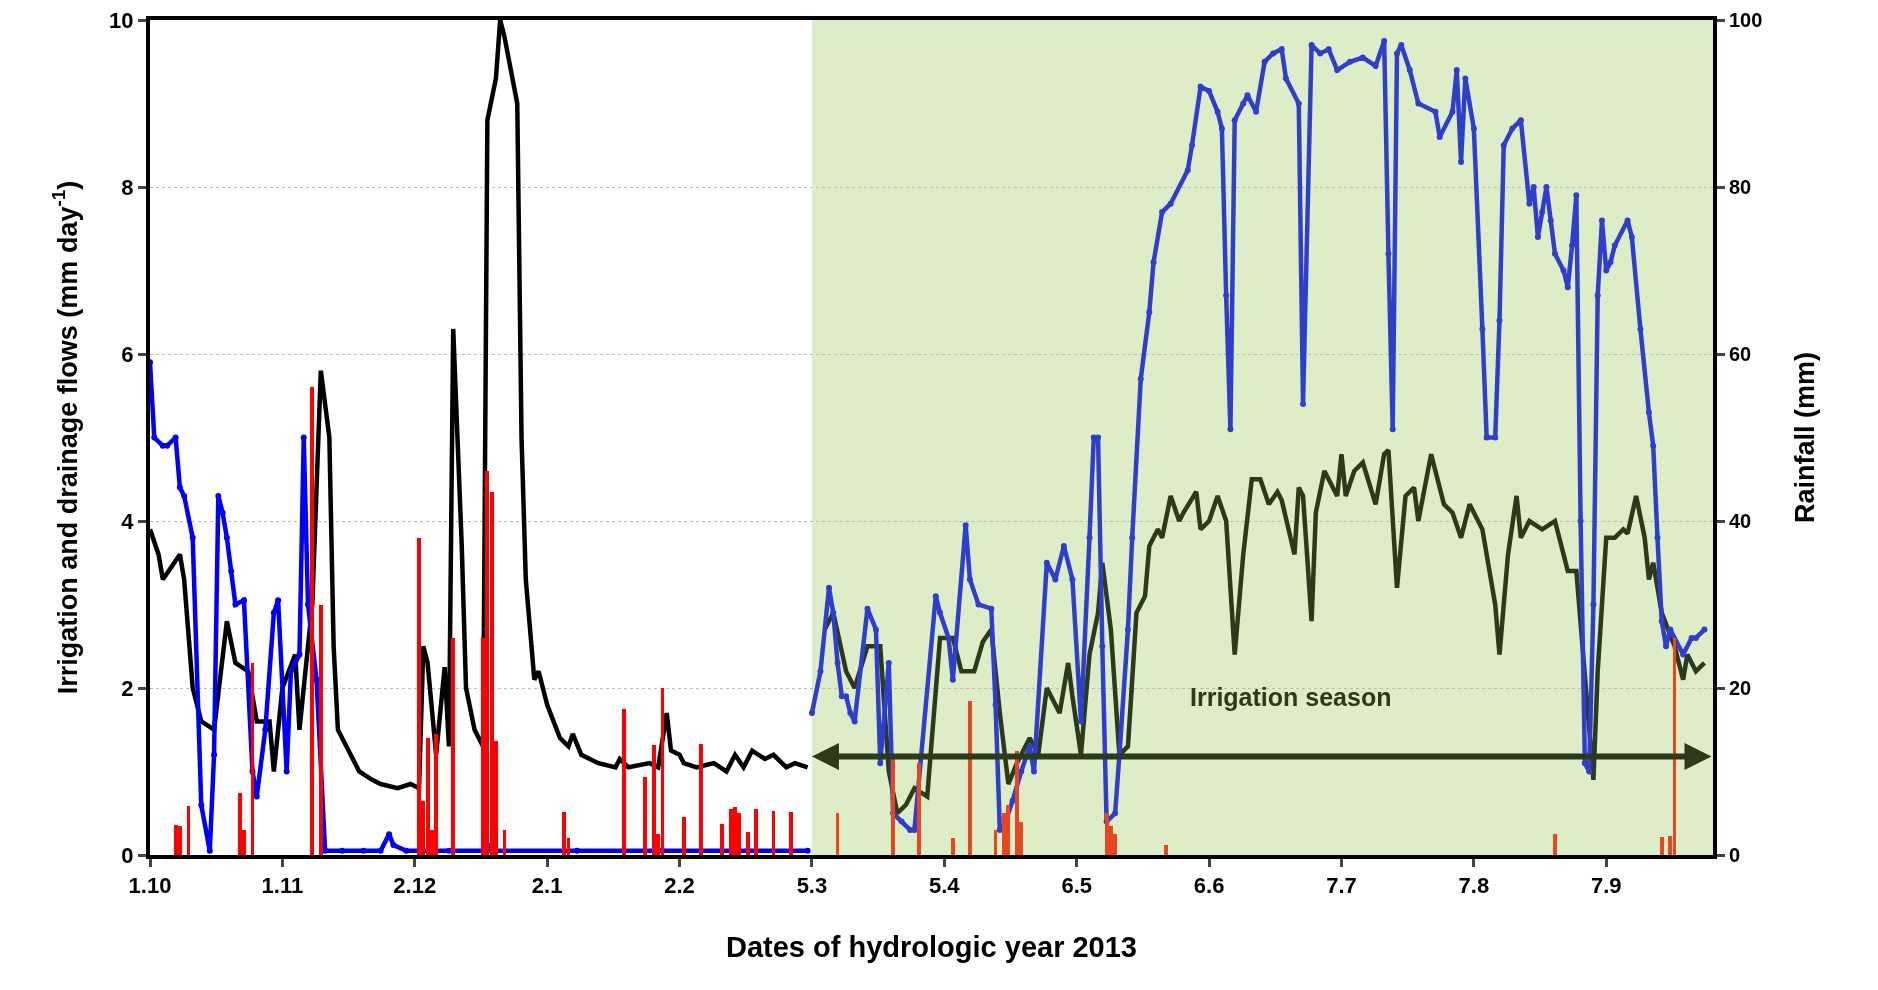 The height and width of the screenshot is (990, 1878). Describe the element at coordinates (1740, 354) in the screenshot. I see `y2-tick-label: 60` at that location.